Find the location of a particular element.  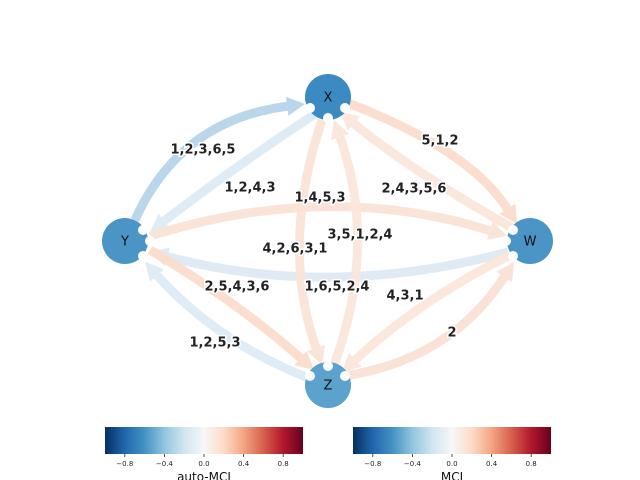

colorbar-mci: −0.8 −0.4 0.0 0.4 0.8 MCI is located at coordinates (452, 453).